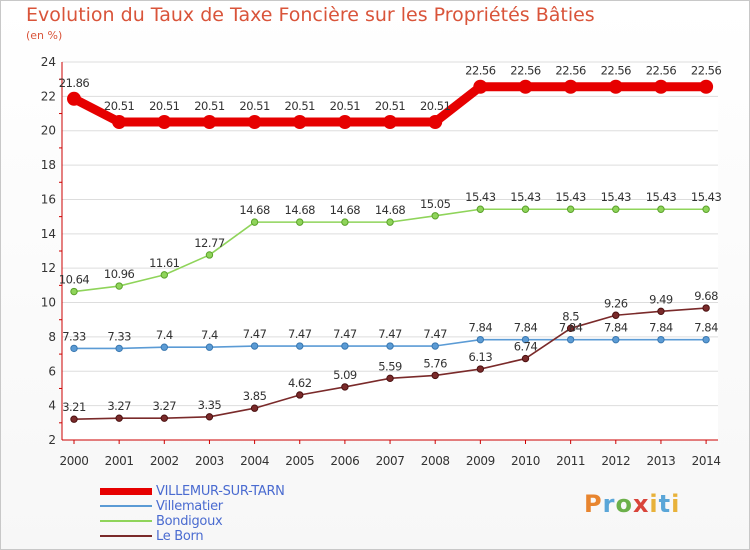 The height and width of the screenshot is (550, 750). What do you see at coordinates (616, 303) in the screenshot?
I see `data-label: 9.26` at bounding box center [616, 303].